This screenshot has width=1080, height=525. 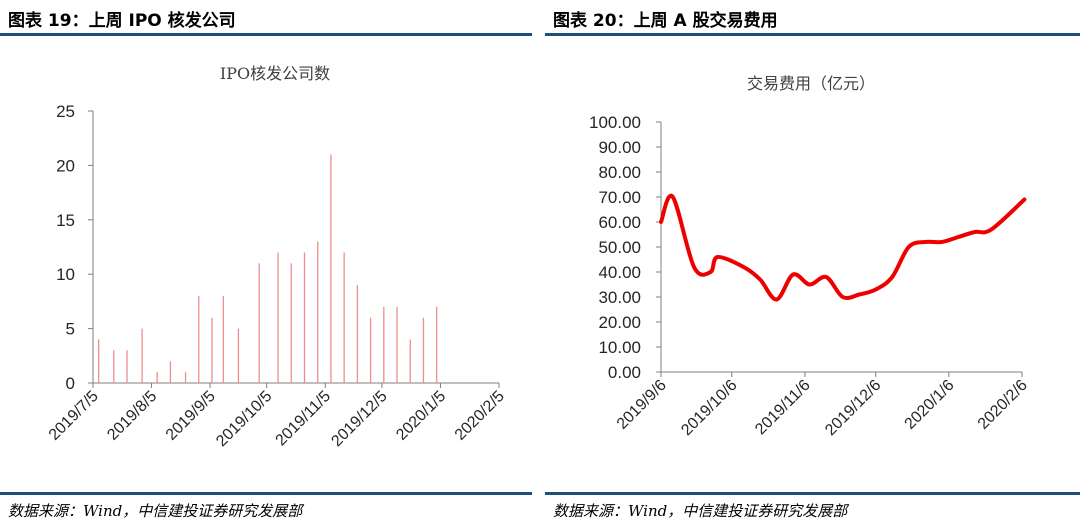 What do you see at coordinates (619, 322) in the screenshot?
I see `y-tick-label: 20.00` at bounding box center [619, 322].